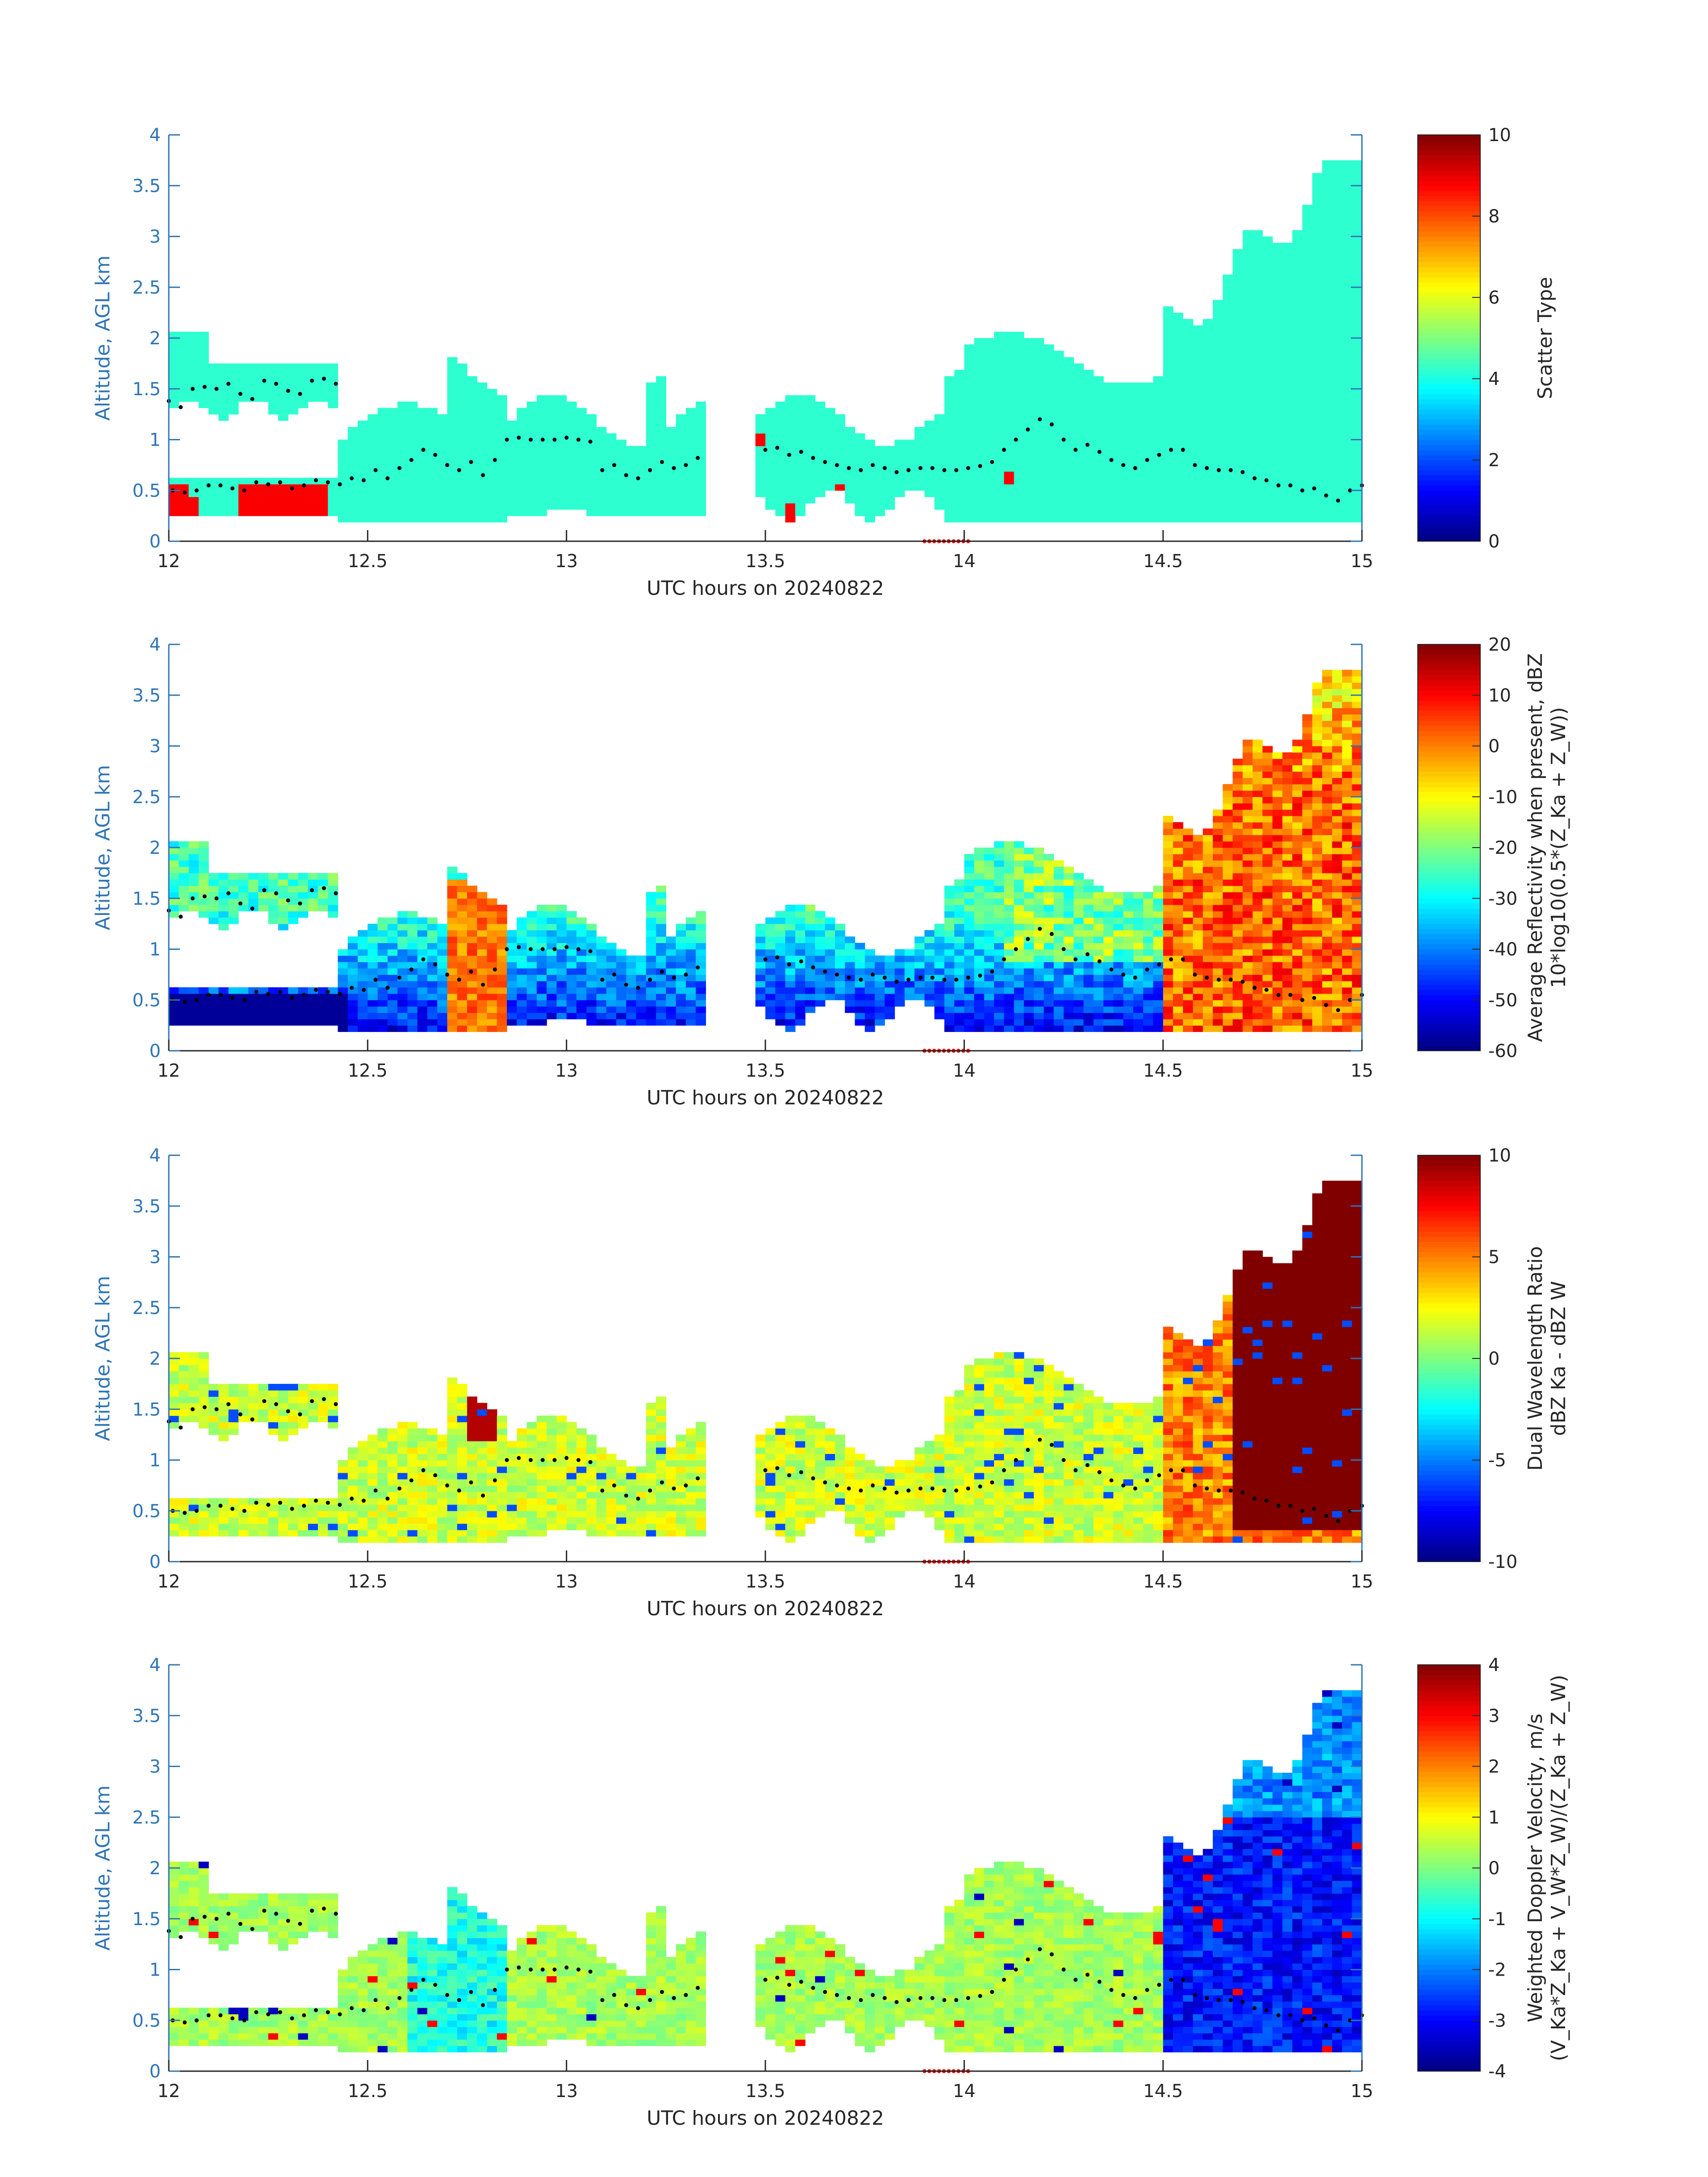 The image size is (1708, 2177). I want to click on y-axis-label: Altitude, AGL km, so click(103, 338).